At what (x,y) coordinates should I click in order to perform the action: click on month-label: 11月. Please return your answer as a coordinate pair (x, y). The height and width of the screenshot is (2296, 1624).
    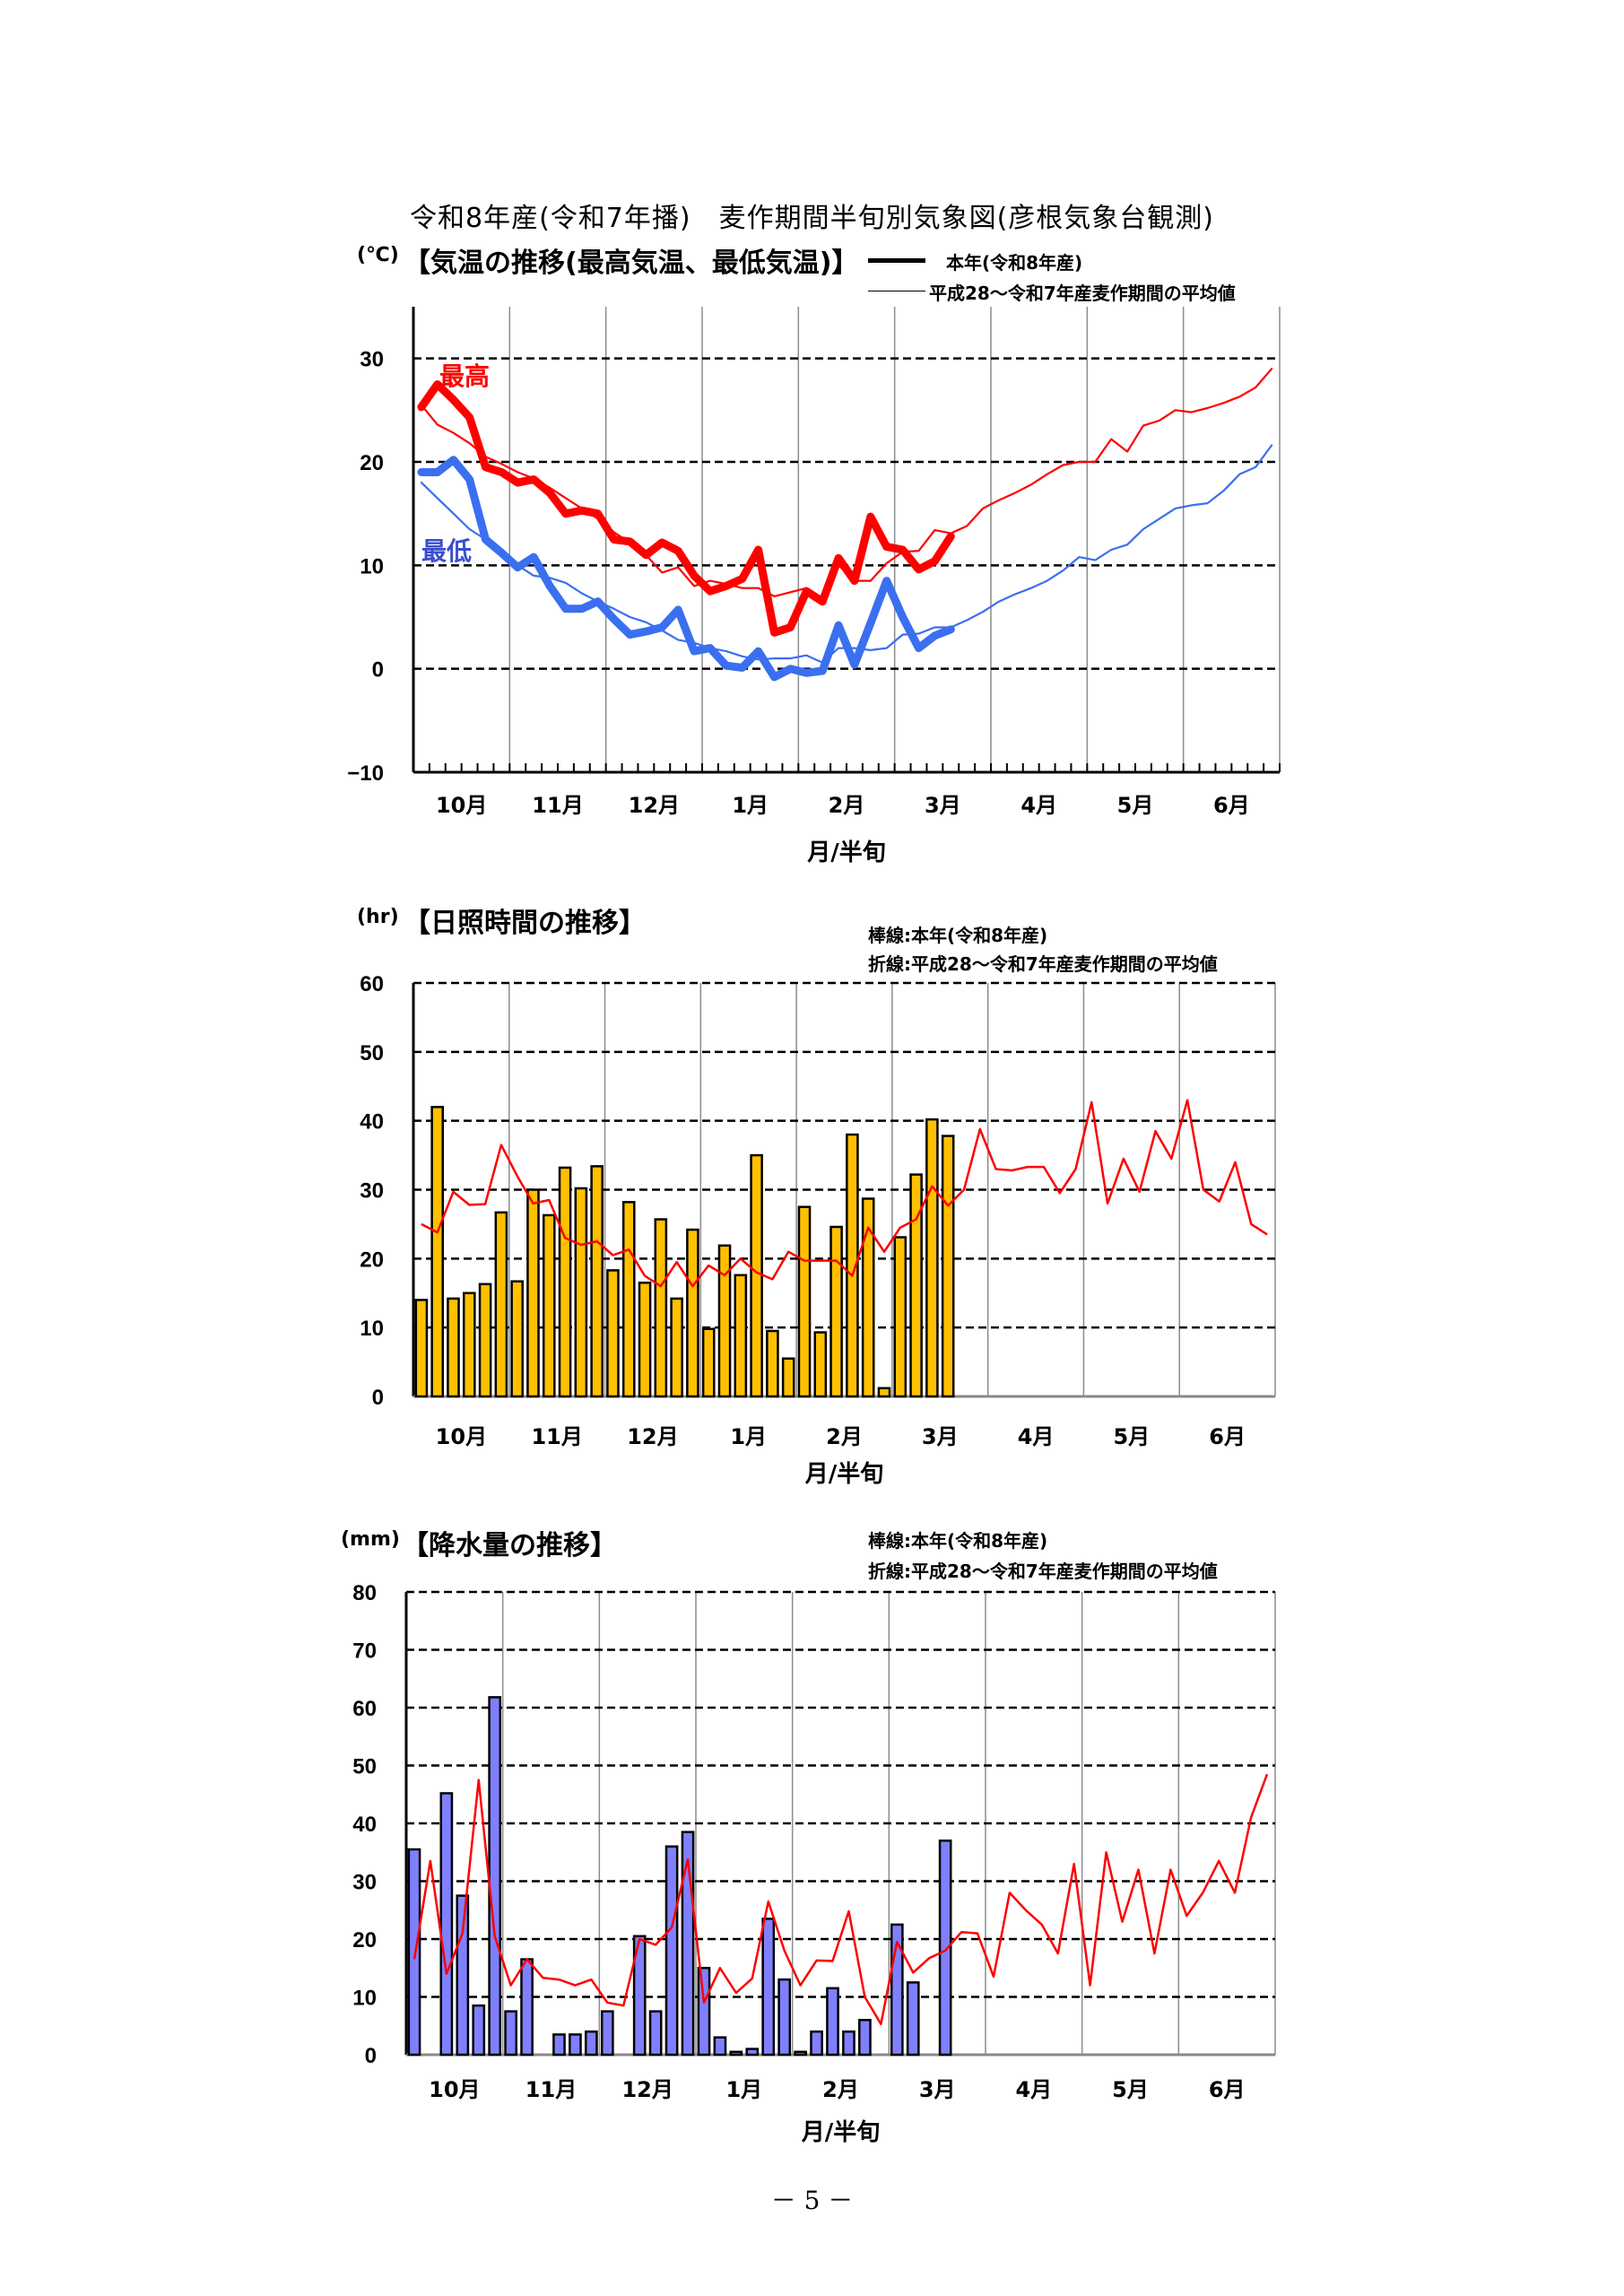
    Looking at the image, I should click on (557, 805).